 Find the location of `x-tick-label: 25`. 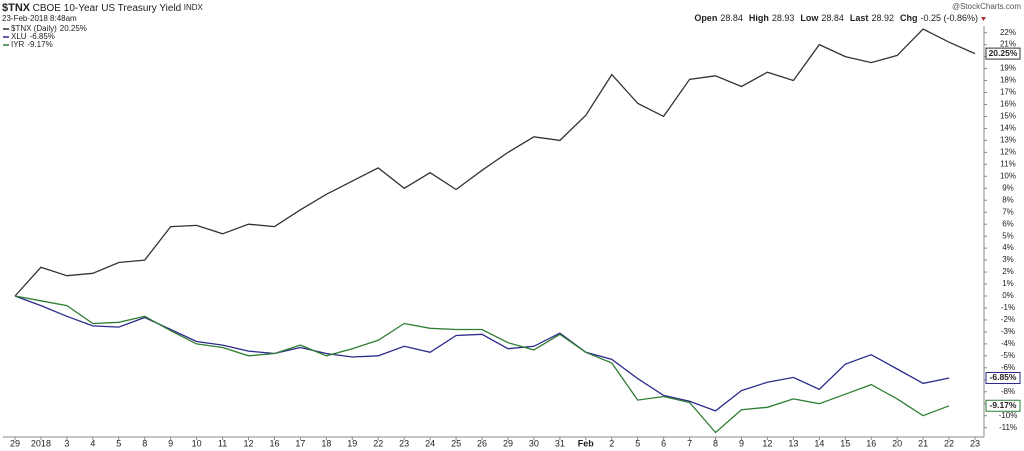

x-tick-label: 25 is located at coordinates (456, 443).